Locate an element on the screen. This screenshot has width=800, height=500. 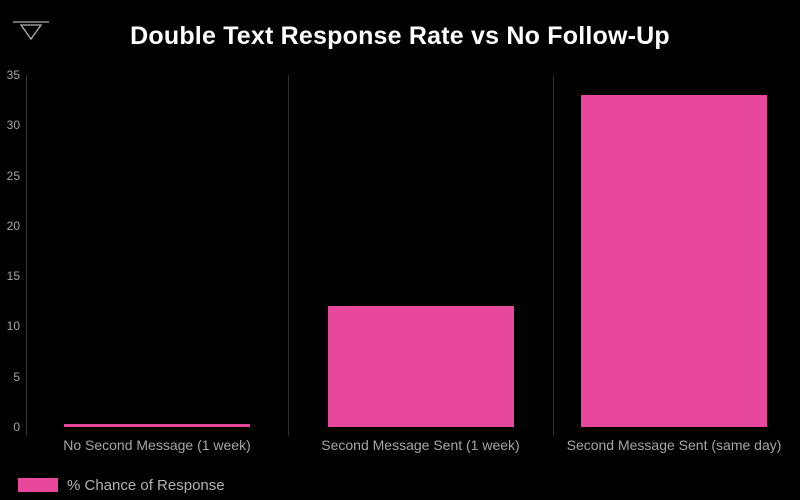
x-axis-label: Second Message Sent (same day) is located at coordinates (674, 445).